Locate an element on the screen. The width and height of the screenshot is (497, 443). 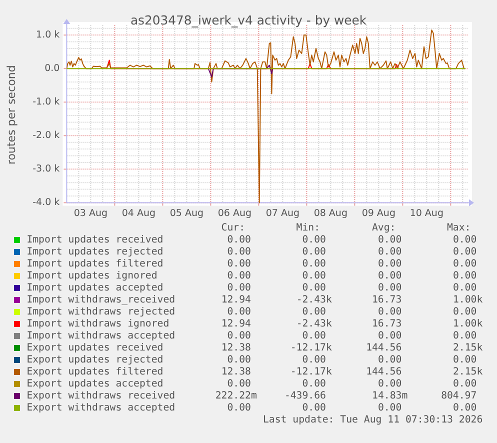
x-tick-label: 05 Aug is located at coordinates (187, 213).